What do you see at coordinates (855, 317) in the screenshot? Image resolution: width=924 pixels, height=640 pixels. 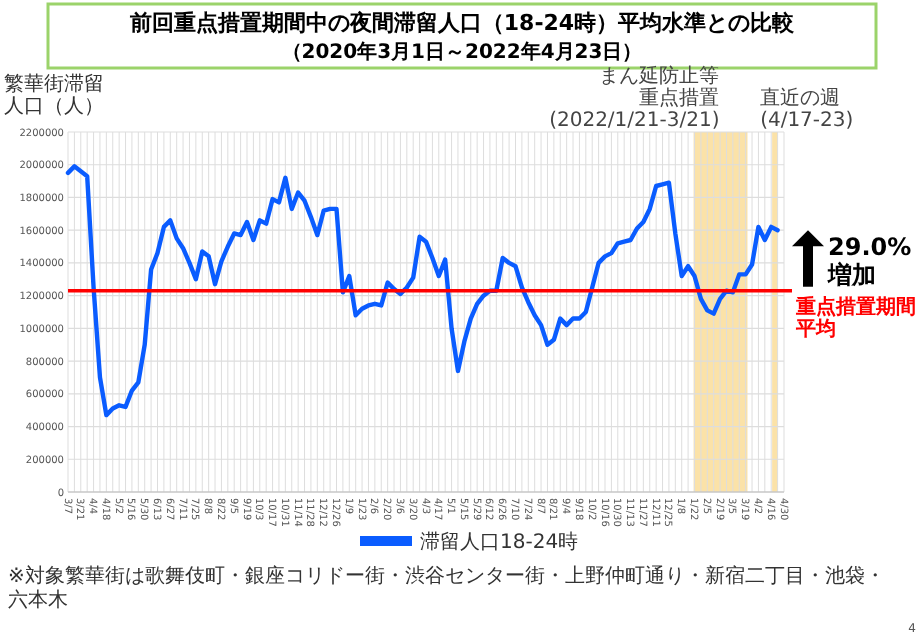 I see `ref-line-label: 重点措置期間平均` at bounding box center [855, 317].